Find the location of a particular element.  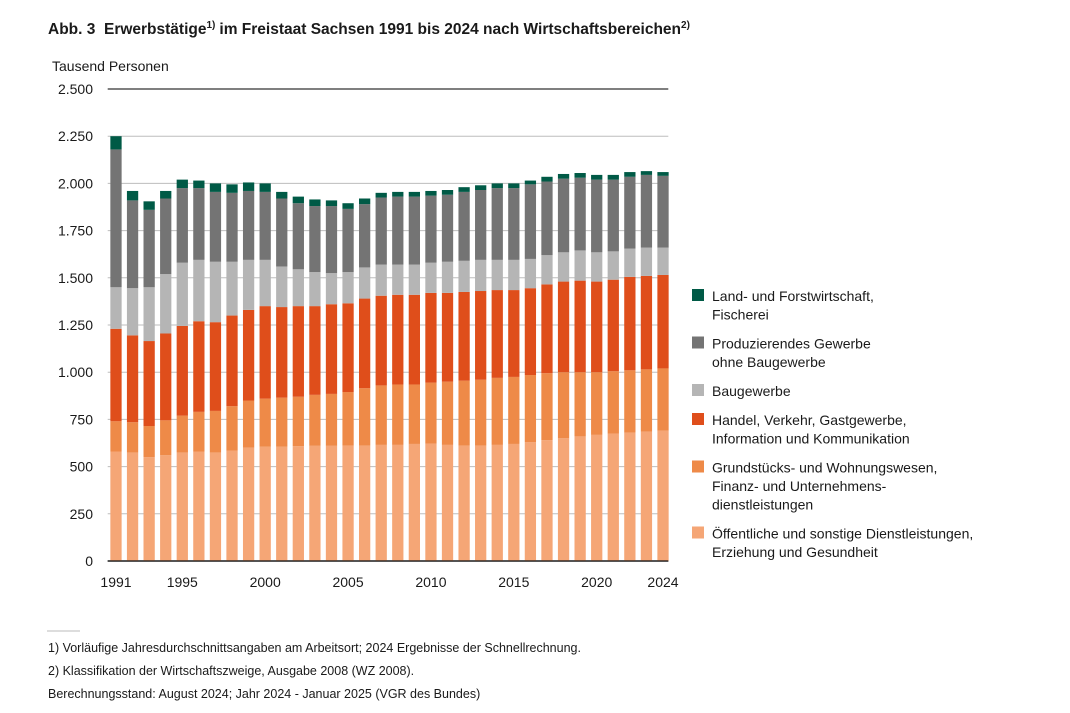

x-tick-label: 1991 is located at coordinates (115, 582).